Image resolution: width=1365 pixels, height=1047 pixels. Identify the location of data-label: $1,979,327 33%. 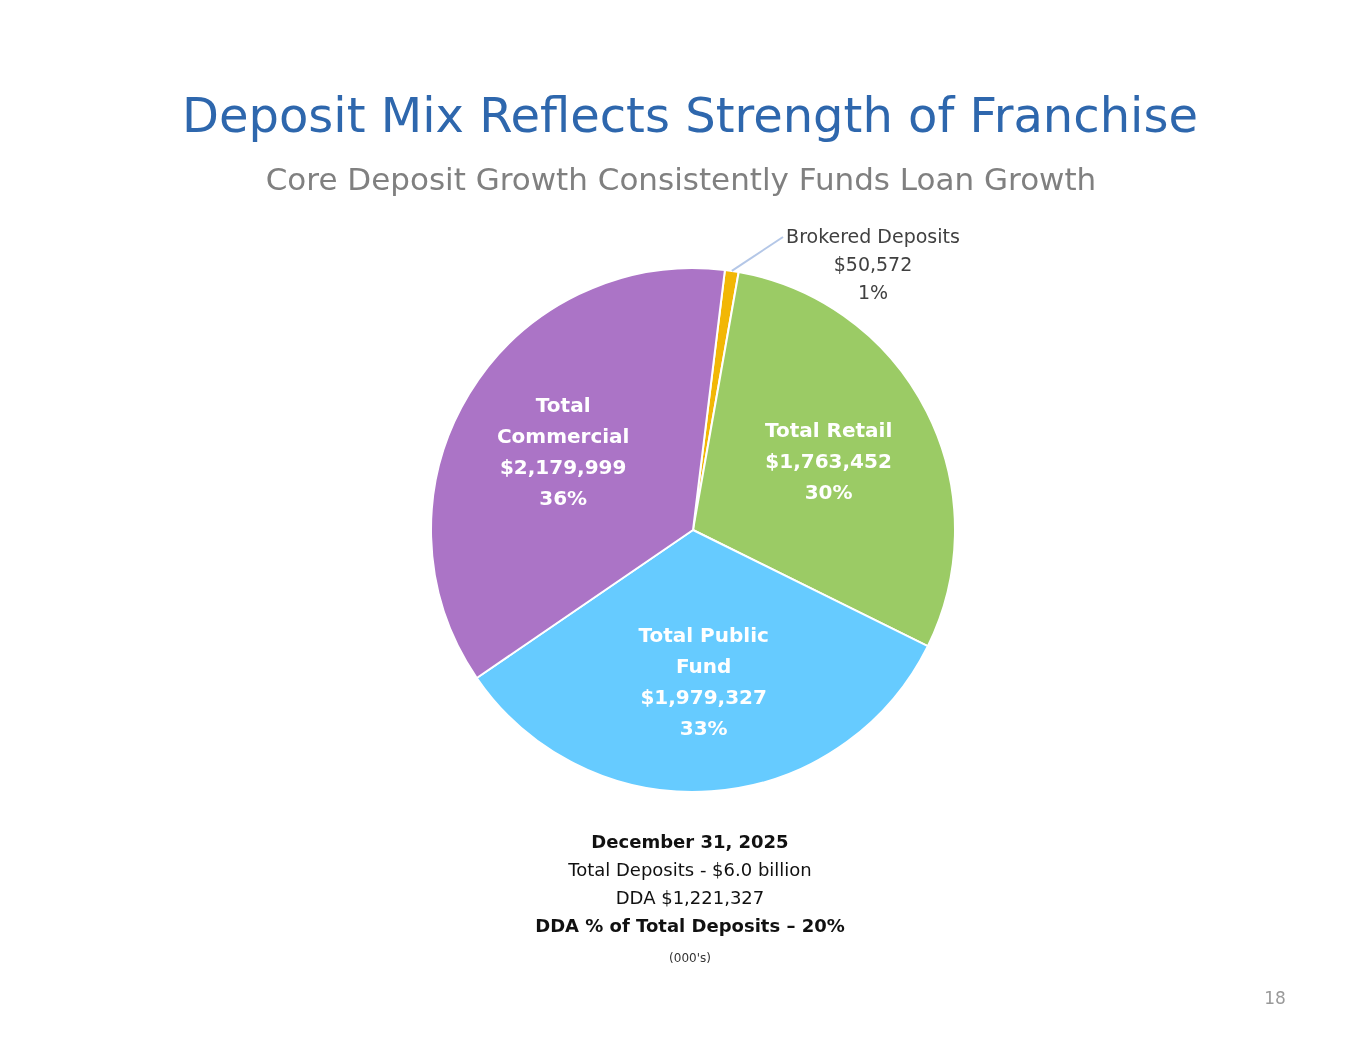
(703, 713).